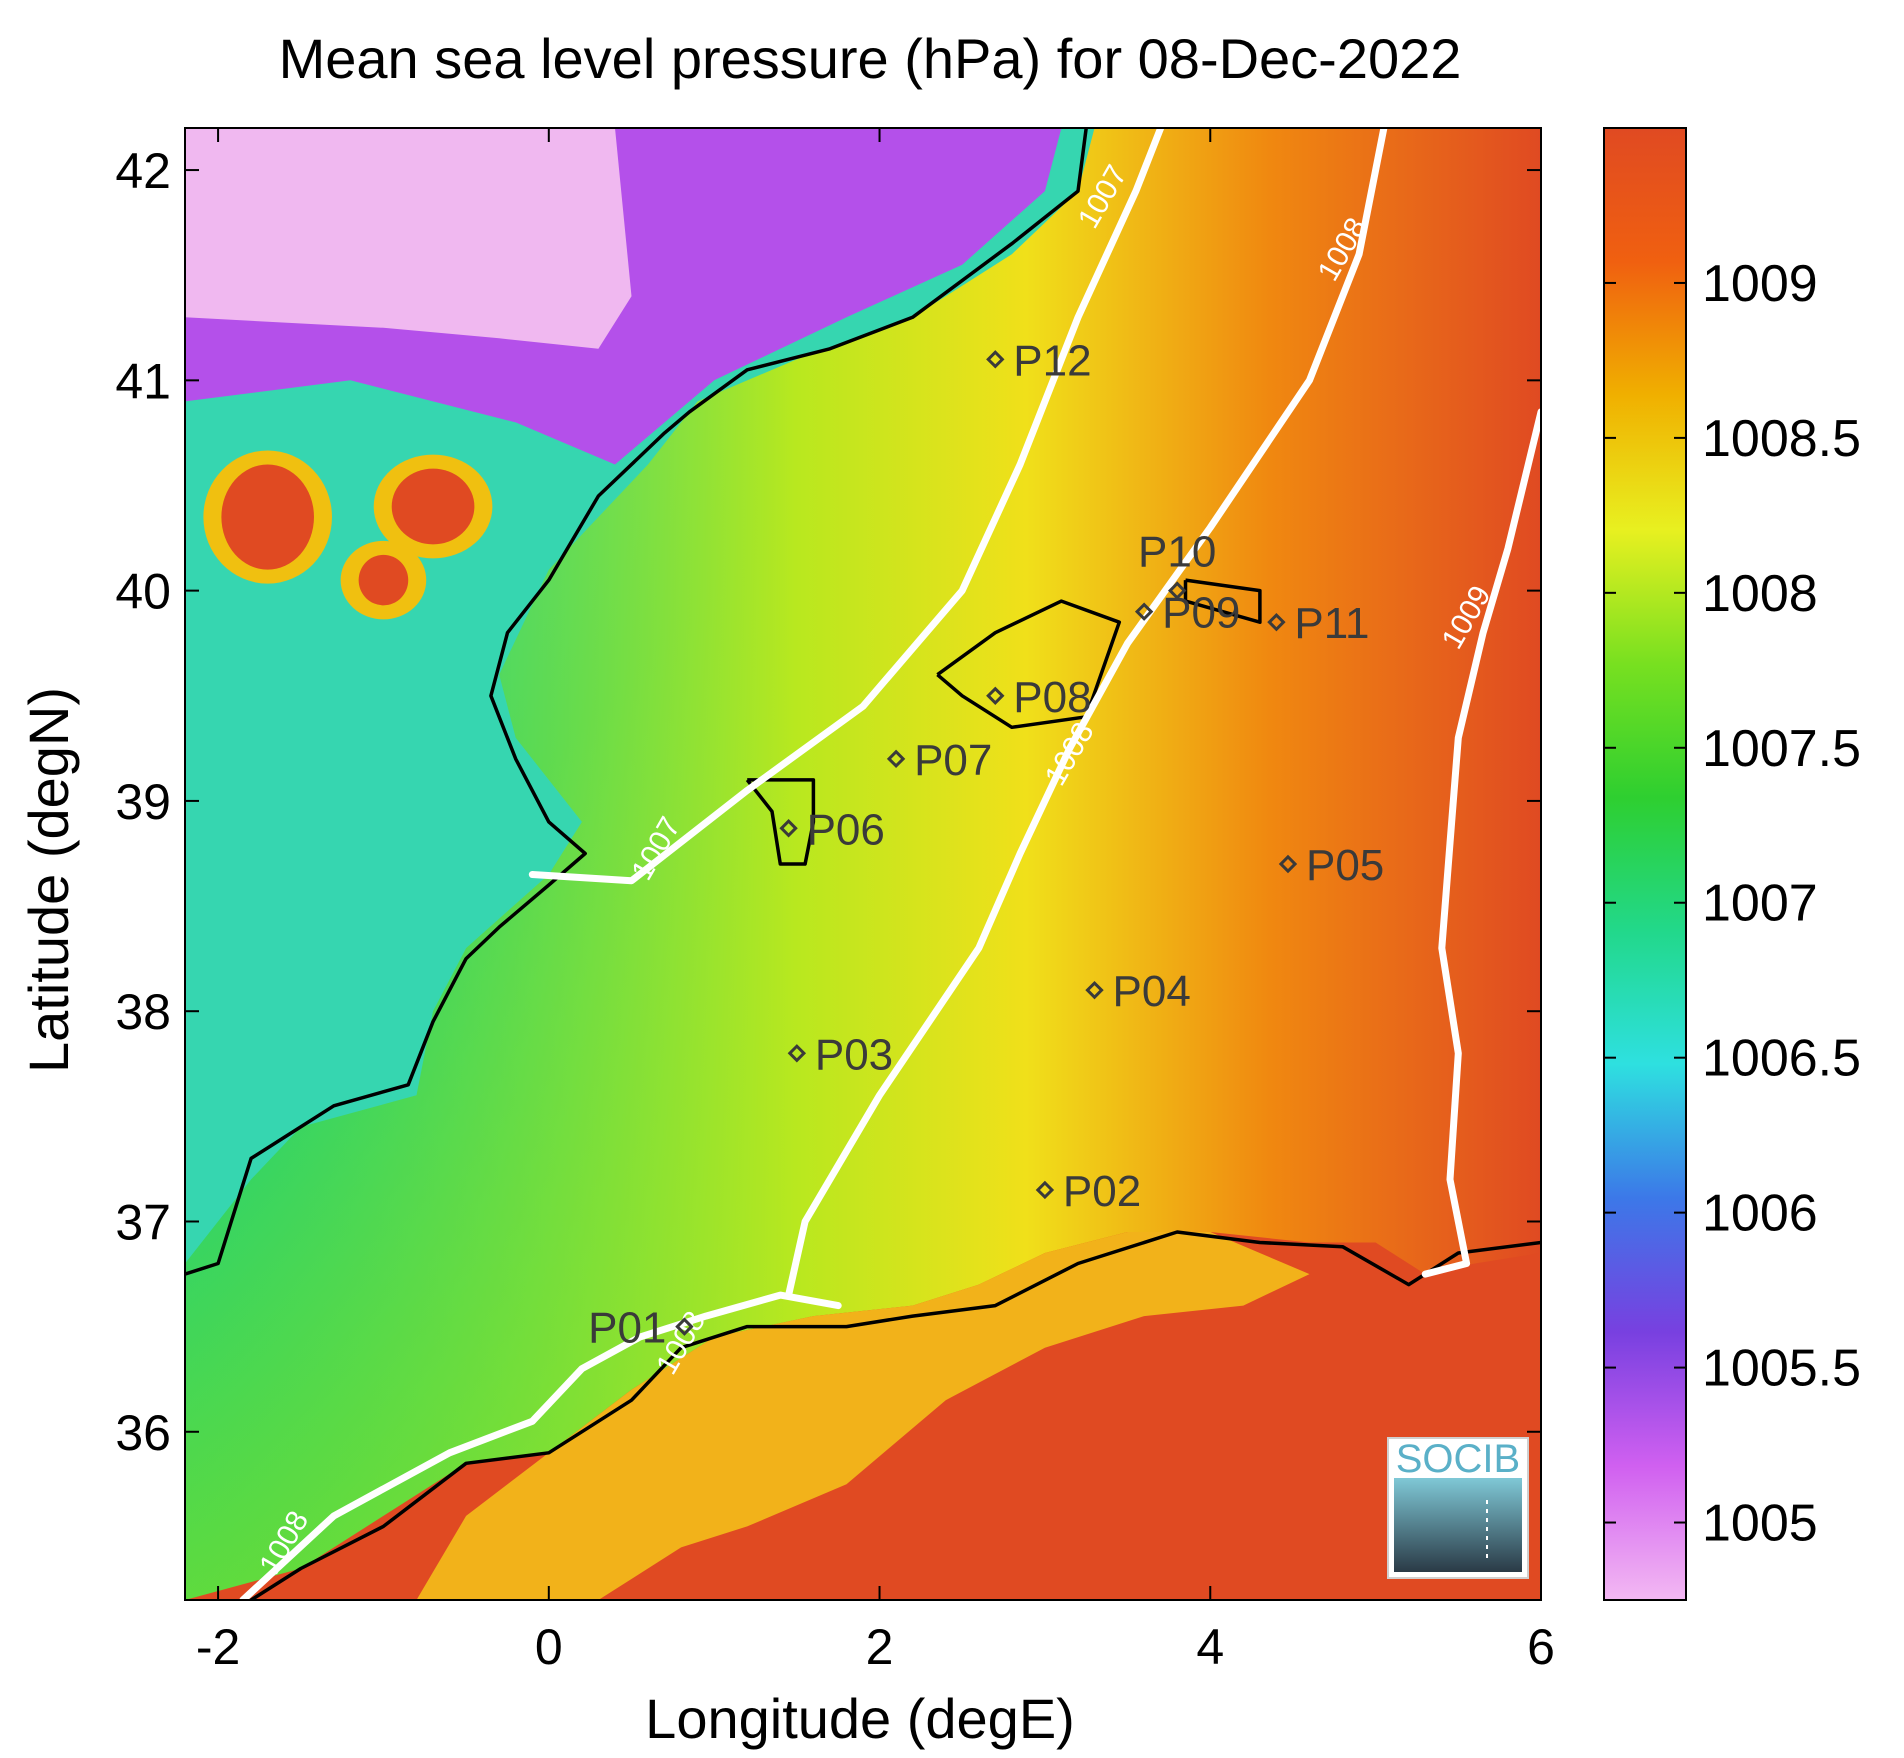  Describe the element at coordinates (143, 1012) in the screenshot. I see `y-tick-label: 38` at that location.